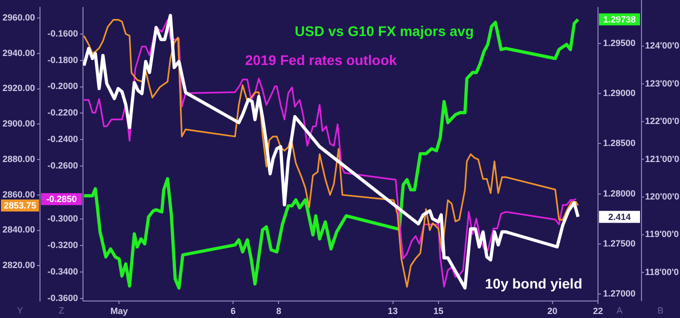 The image size is (680, 318). I want to click on y3-tick-label: -0.2000, so click(62, 86).